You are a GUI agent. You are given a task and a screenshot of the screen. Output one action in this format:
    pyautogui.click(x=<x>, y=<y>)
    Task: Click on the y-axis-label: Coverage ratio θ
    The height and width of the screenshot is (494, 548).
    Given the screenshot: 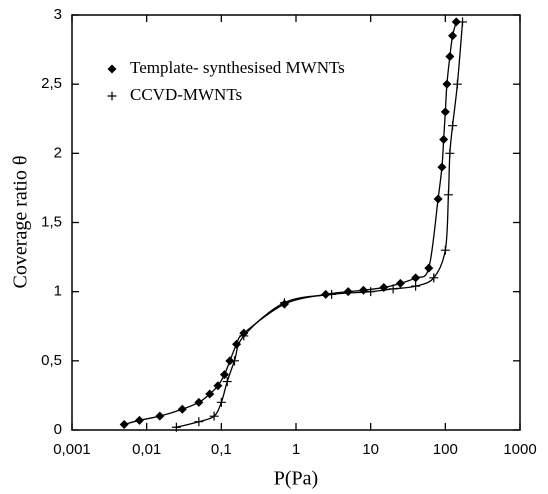 What is the action you would take?
    pyautogui.click(x=21, y=222)
    